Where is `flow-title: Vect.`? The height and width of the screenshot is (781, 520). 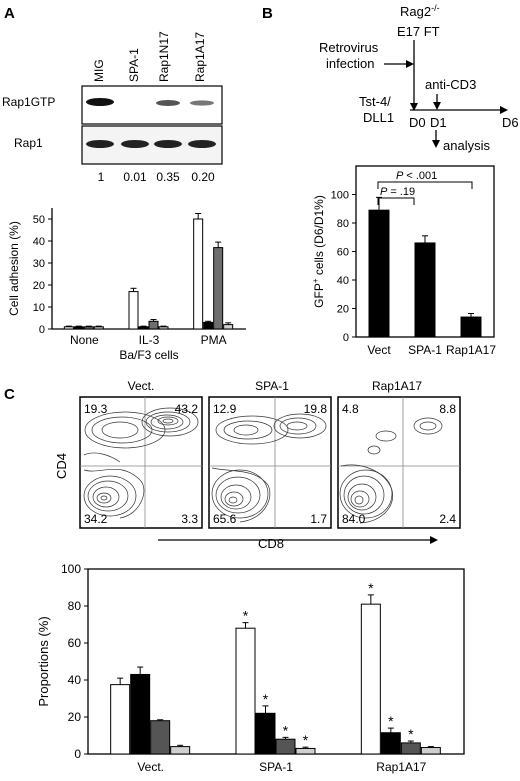
flow-title: Vect. is located at coordinates (141, 386).